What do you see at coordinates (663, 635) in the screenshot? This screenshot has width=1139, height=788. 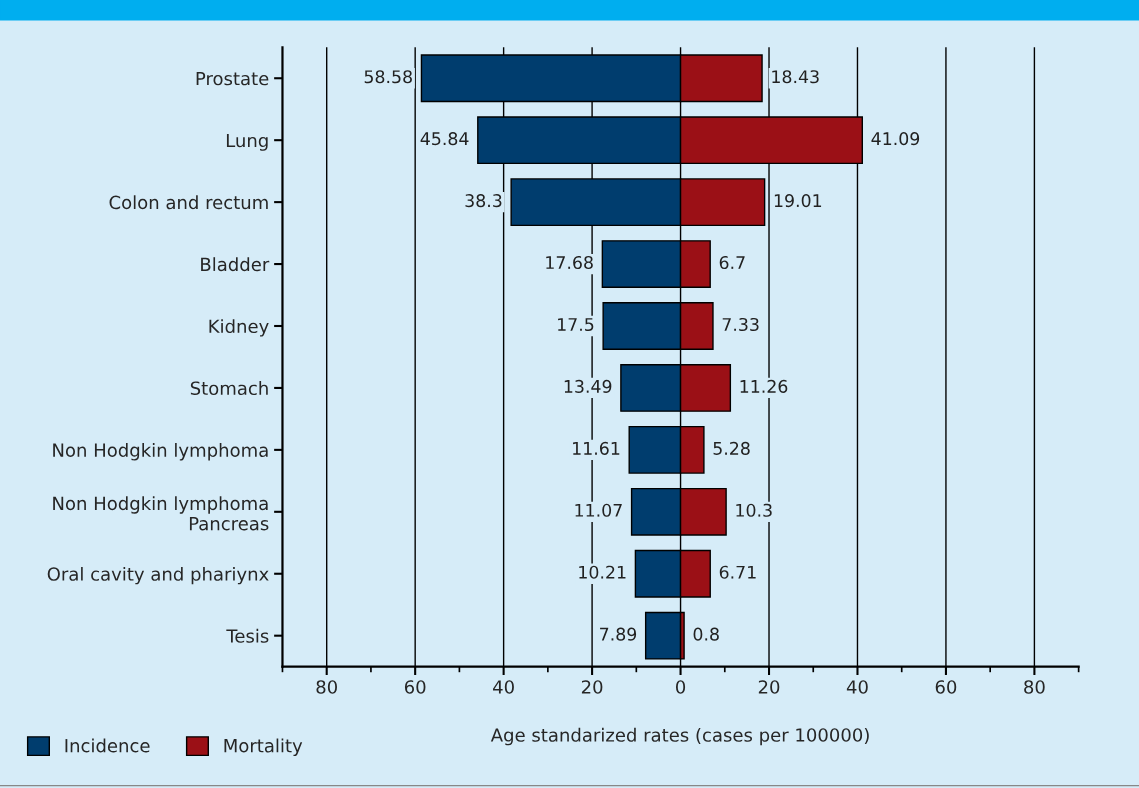 I see `bar` at bounding box center [663, 635].